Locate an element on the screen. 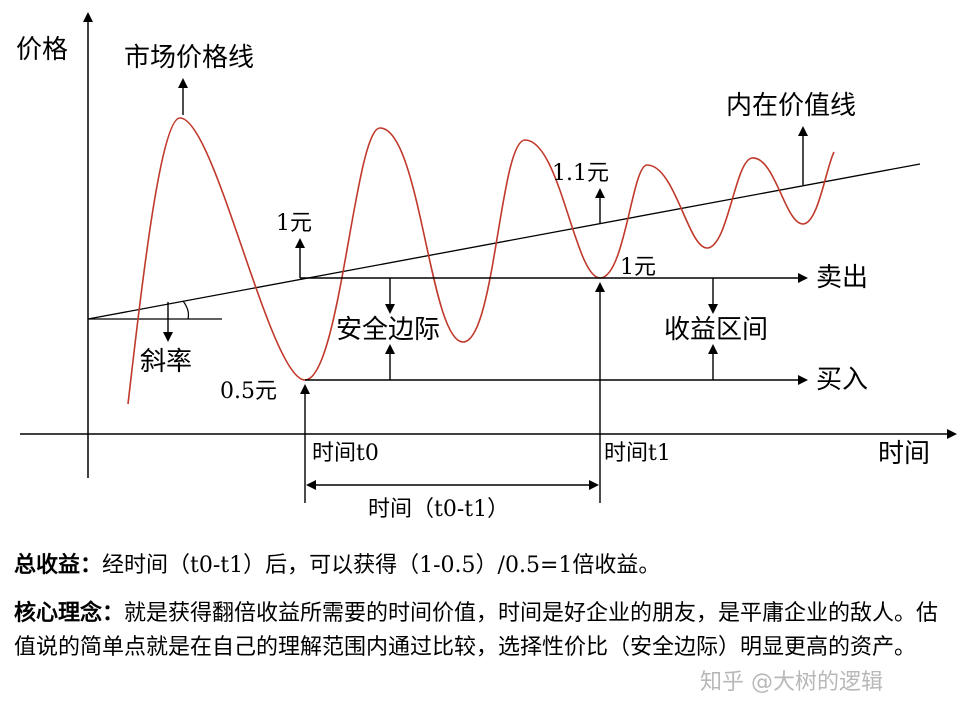 The height and width of the screenshot is (720, 960). intrinsic-line-label: 内在价值线 is located at coordinates (791, 106).